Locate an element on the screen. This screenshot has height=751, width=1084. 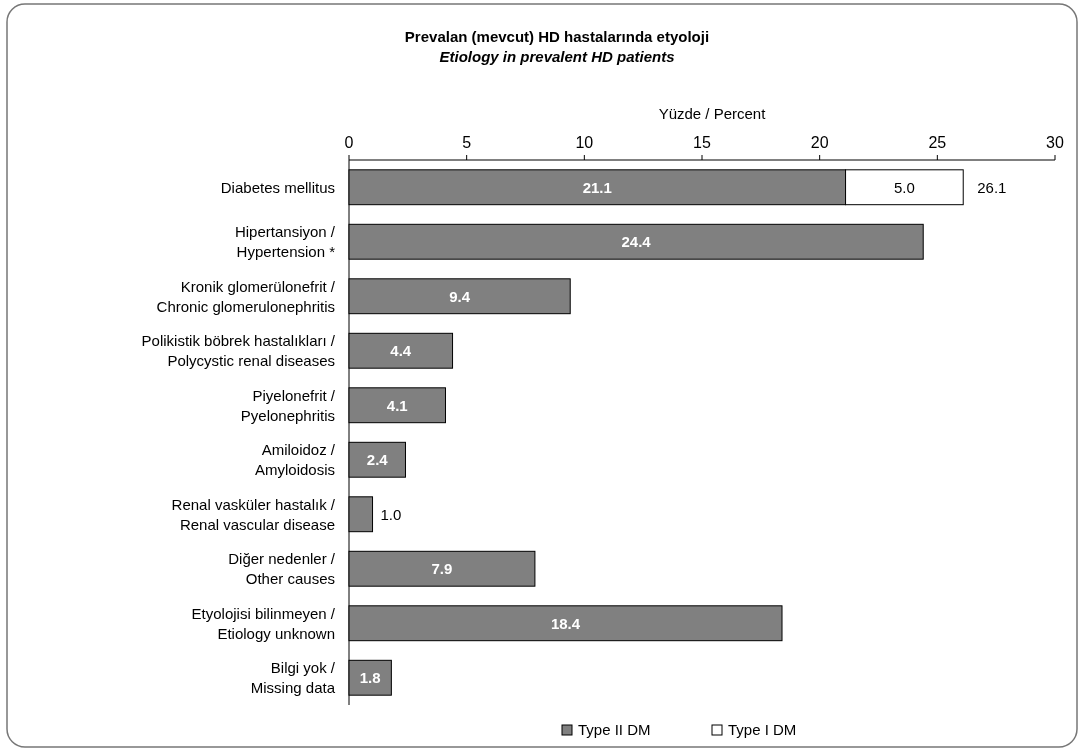
x-tick-label: 0 is located at coordinates (349, 142).